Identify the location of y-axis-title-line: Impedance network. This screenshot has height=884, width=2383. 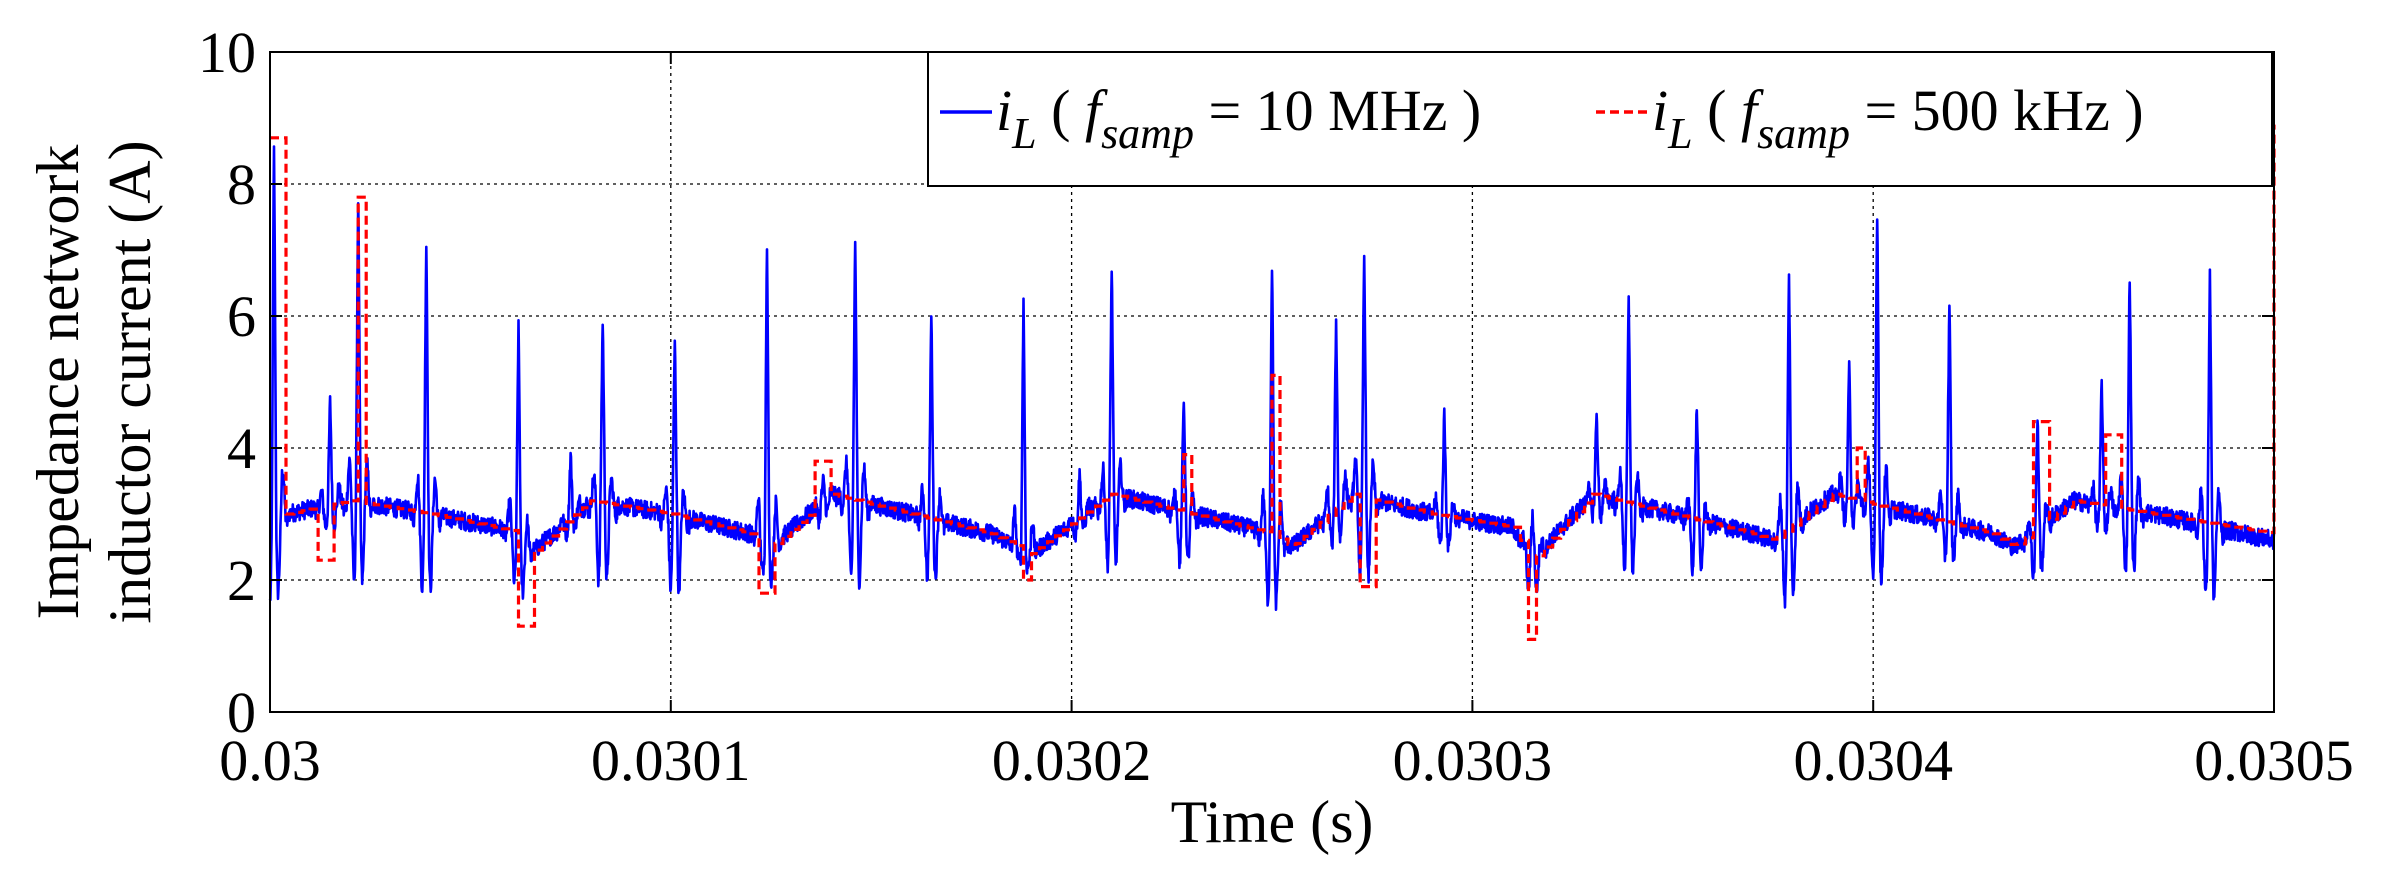
(58, 382).